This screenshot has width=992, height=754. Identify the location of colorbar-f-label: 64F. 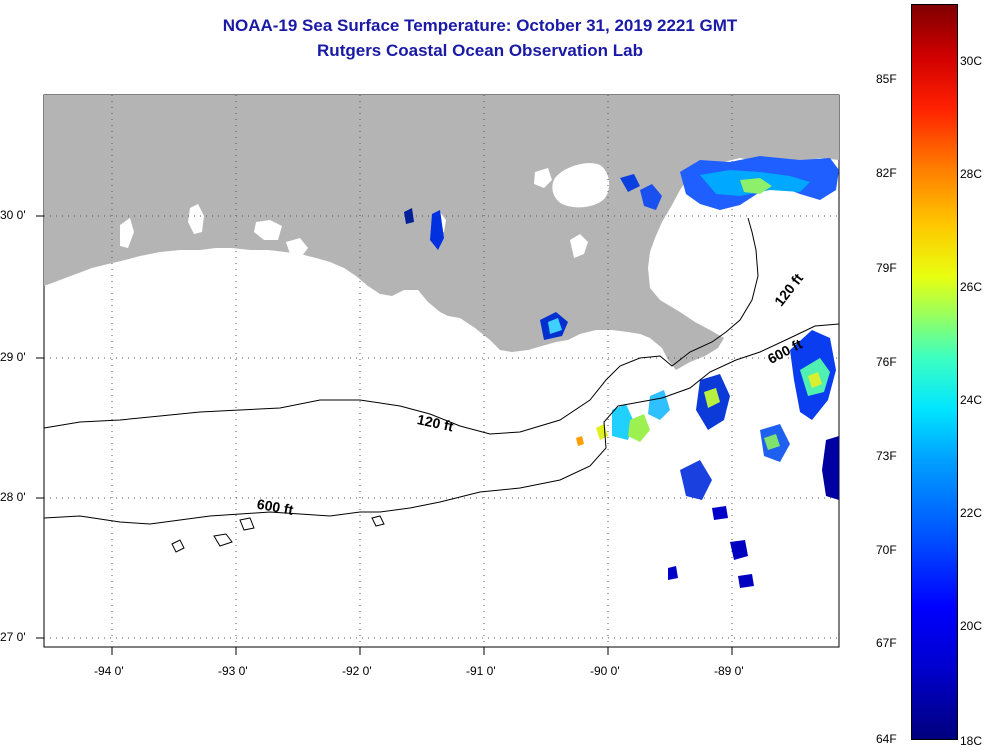
(886, 739).